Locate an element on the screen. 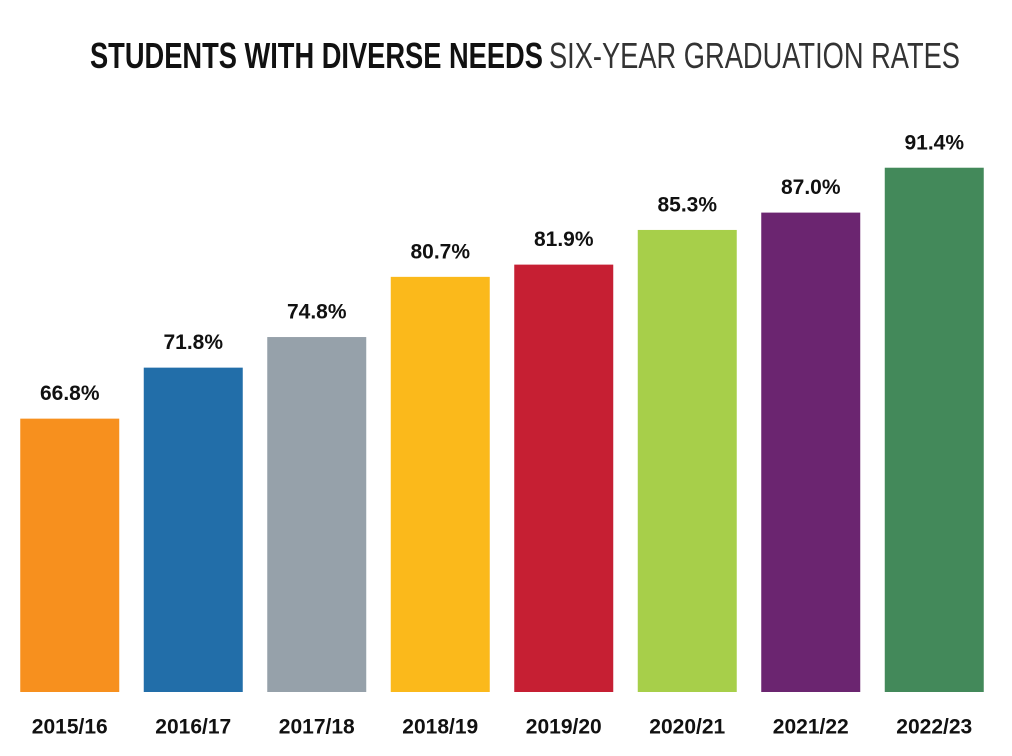 This screenshot has width=1012, height=756. x-tick-label: 2015/16 is located at coordinates (70, 727).